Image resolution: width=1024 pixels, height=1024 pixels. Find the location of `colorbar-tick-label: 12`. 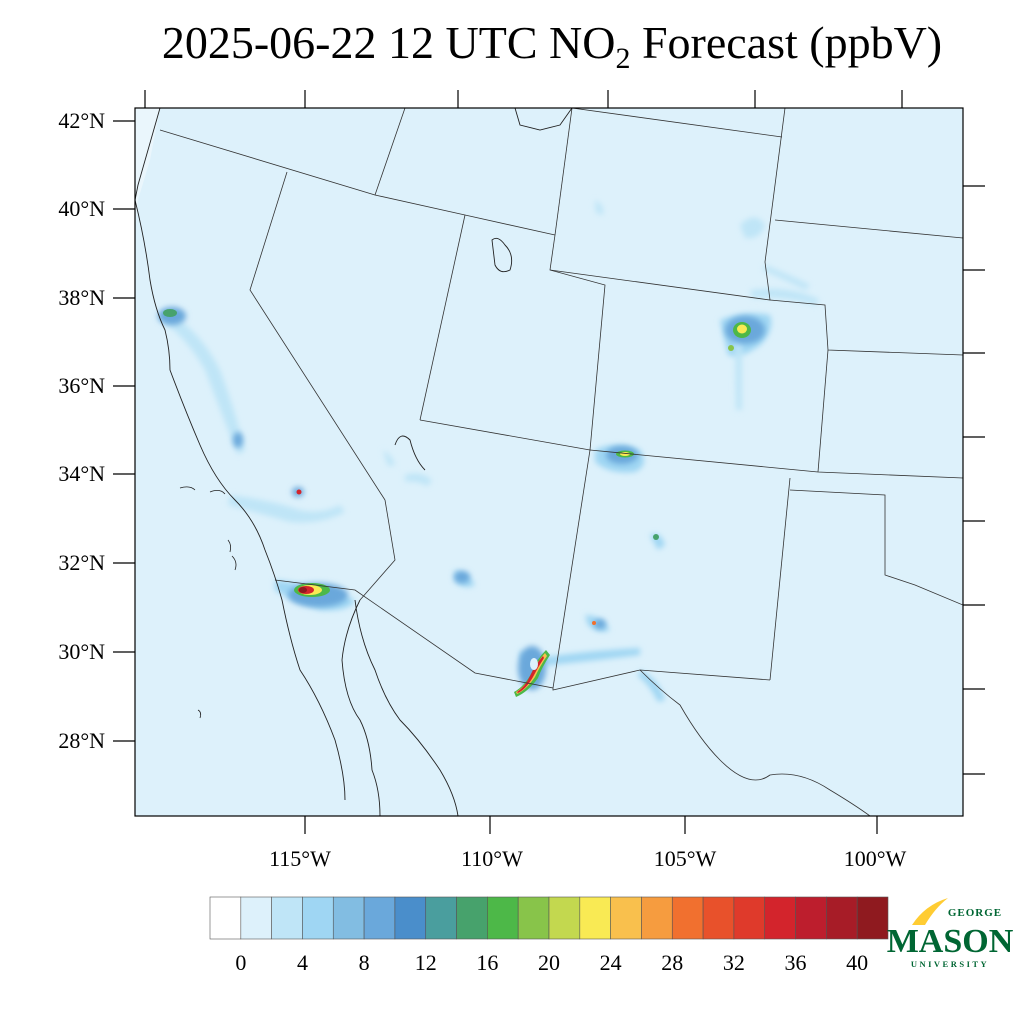

colorbar-tick-label: 12 is located at coordinates (426, 962).